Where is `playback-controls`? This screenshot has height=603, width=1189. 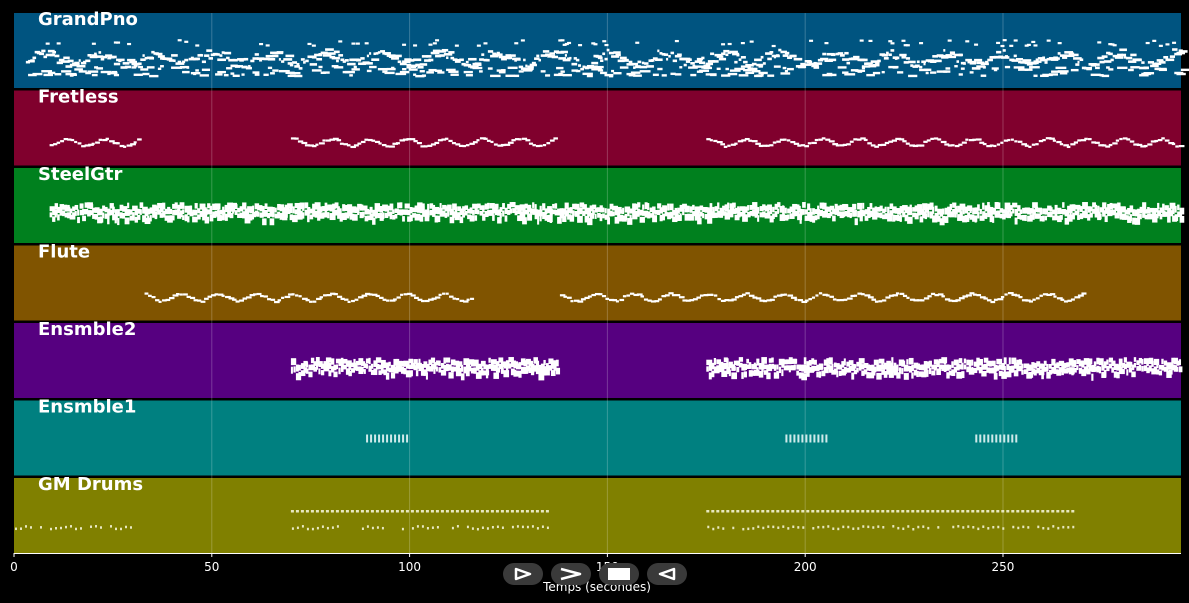
playback-controls is located at coordinates (595, 574).